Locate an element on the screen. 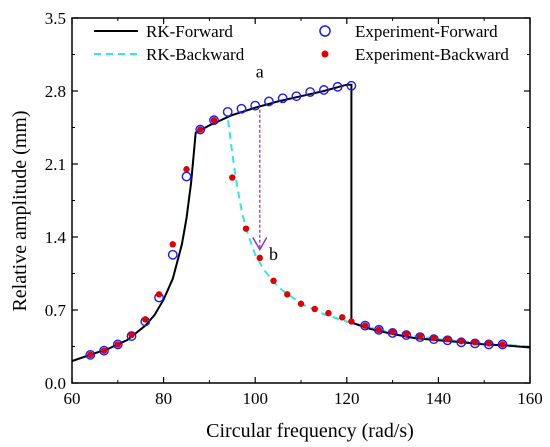 The image size is (550, 447). legend-item-0: RK-Forward is located at coordinates (163, 31).